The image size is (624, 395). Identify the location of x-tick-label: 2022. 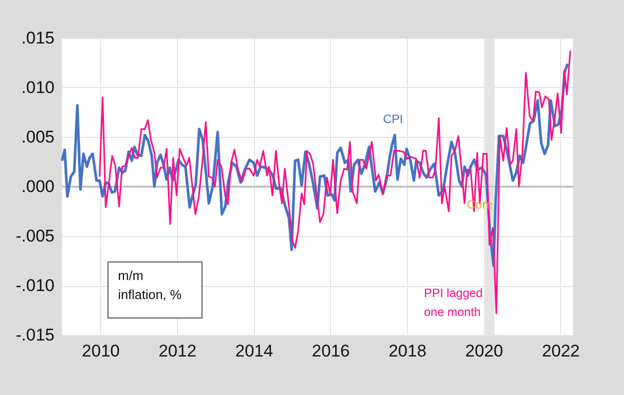
(561, 351).